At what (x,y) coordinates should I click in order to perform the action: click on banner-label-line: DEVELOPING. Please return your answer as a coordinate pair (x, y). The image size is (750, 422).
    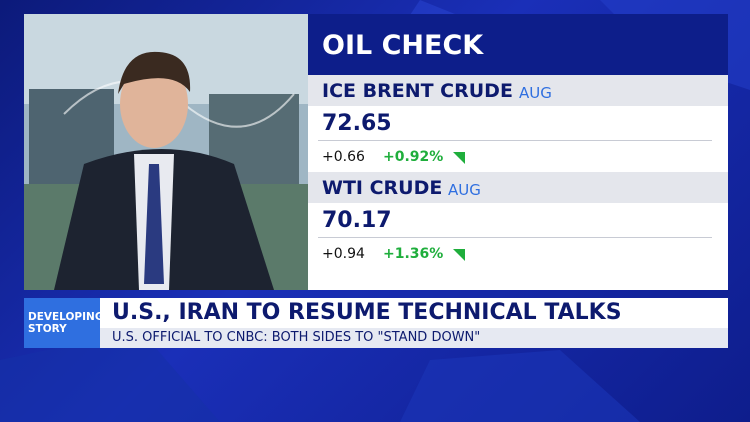
    Looking at the image, I should click on (66, 317).